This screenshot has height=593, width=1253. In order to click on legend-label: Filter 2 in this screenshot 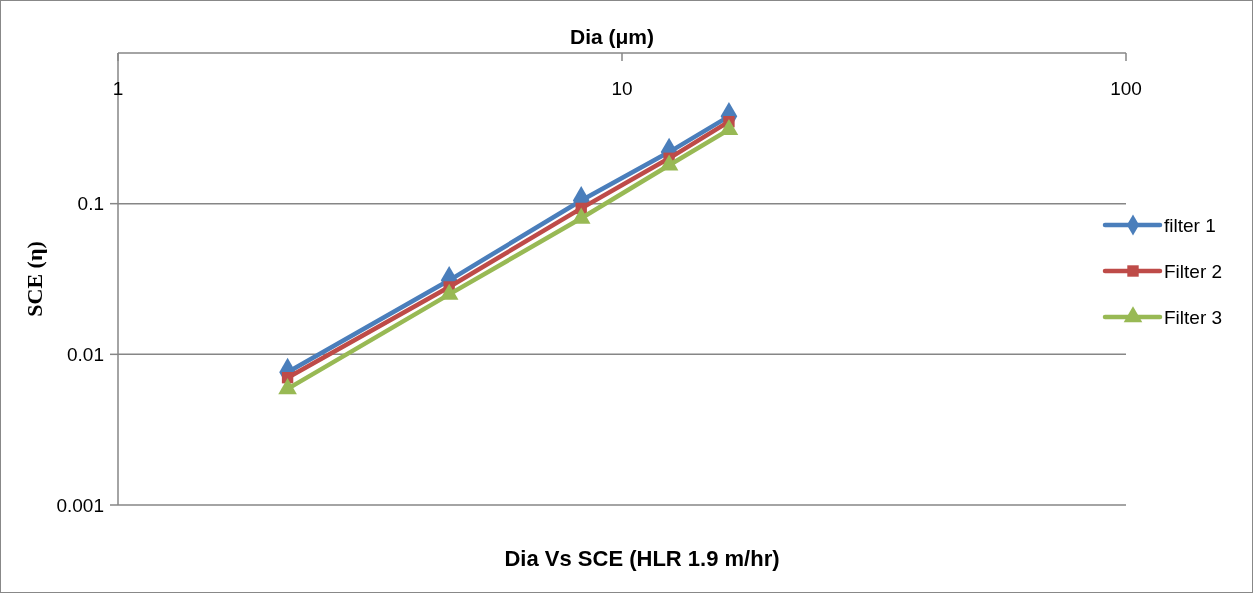, I will do `click(1193, 271)`.